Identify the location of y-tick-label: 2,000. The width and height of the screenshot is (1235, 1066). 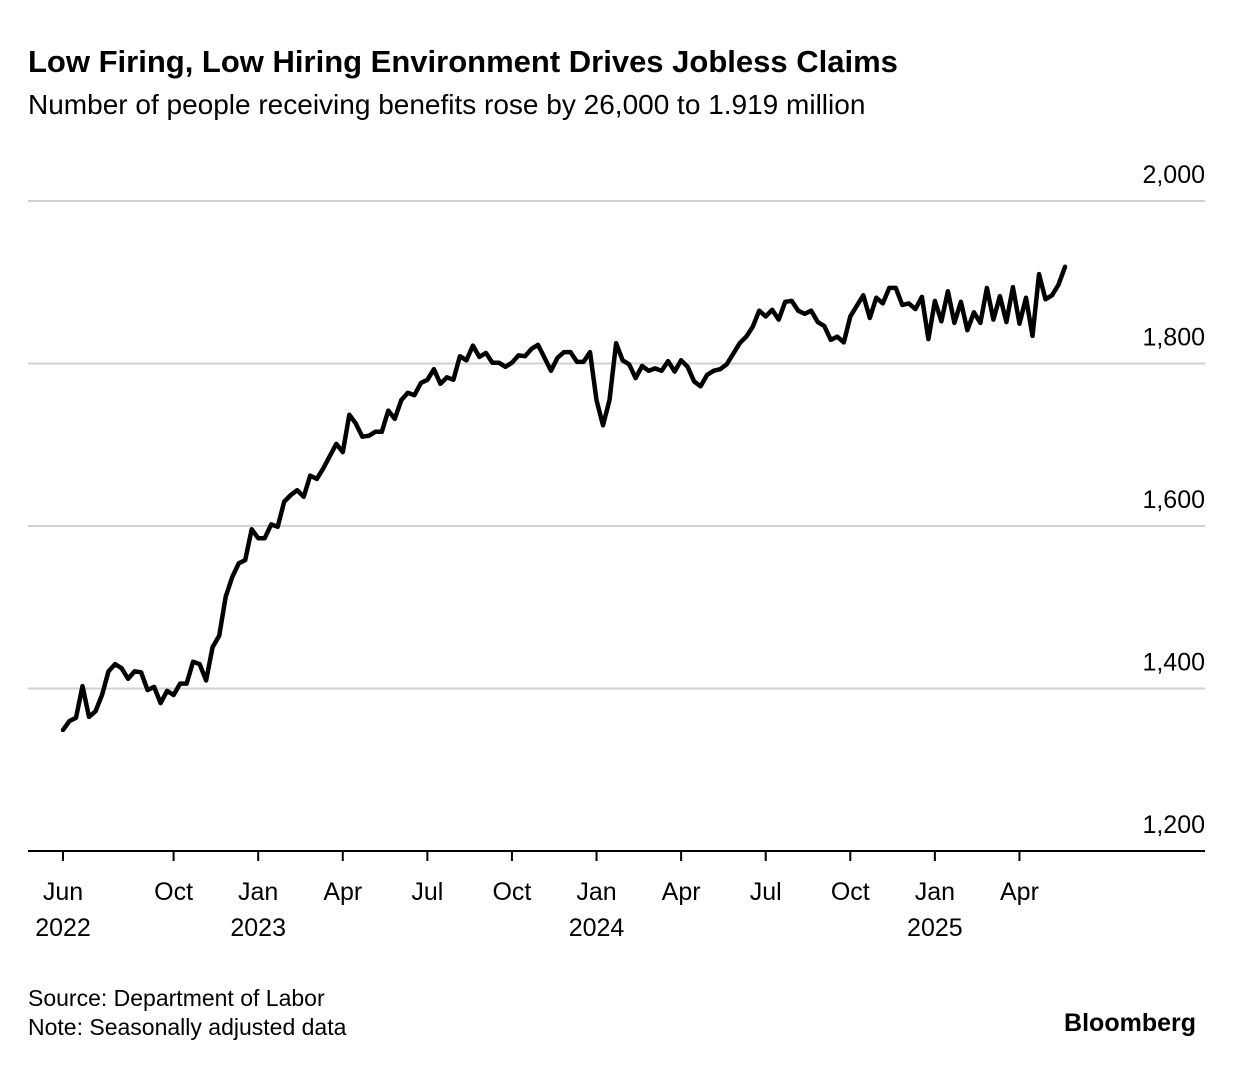
(1173, 175).